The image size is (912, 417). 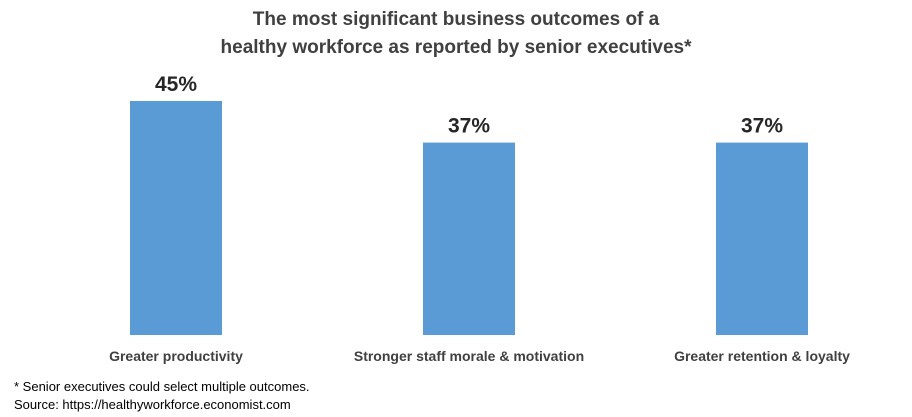 What do you see at coordinates (762, 126) in the screenshot?
I see `data-label-3: 37%` at bounding box center [762, 126].